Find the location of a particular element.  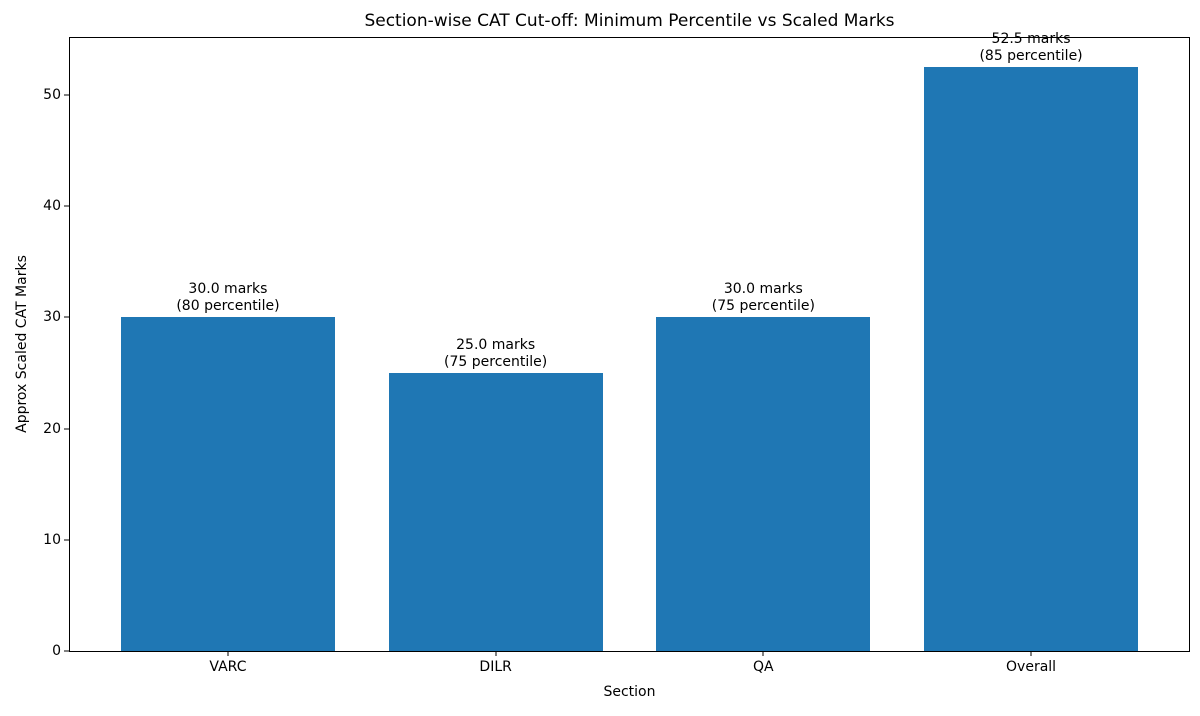

bar-qa is located at coordinates (763, 484).